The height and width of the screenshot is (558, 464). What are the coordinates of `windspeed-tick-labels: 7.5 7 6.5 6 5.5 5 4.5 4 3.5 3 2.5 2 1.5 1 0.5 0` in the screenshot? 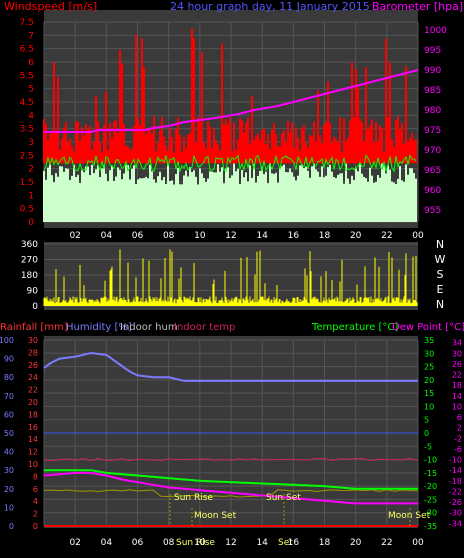 It's located at (27, 123).